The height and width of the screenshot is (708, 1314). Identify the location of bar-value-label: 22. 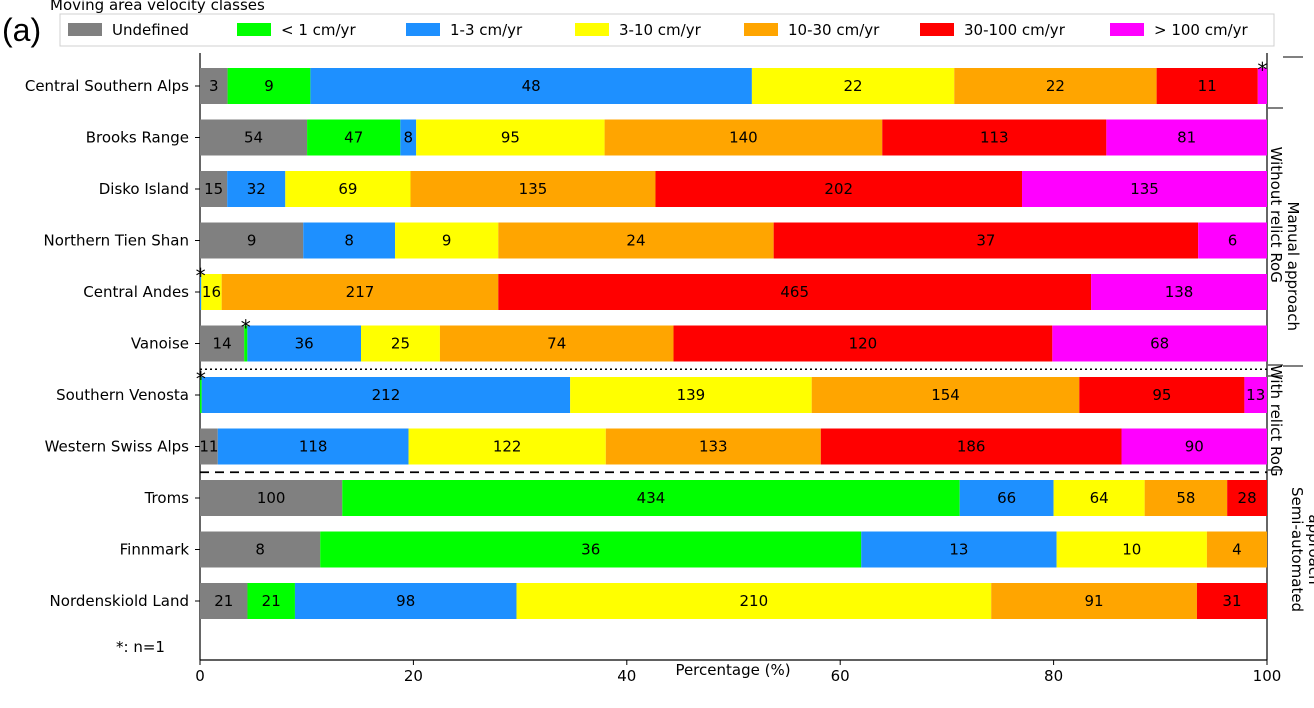
(1055, 86).